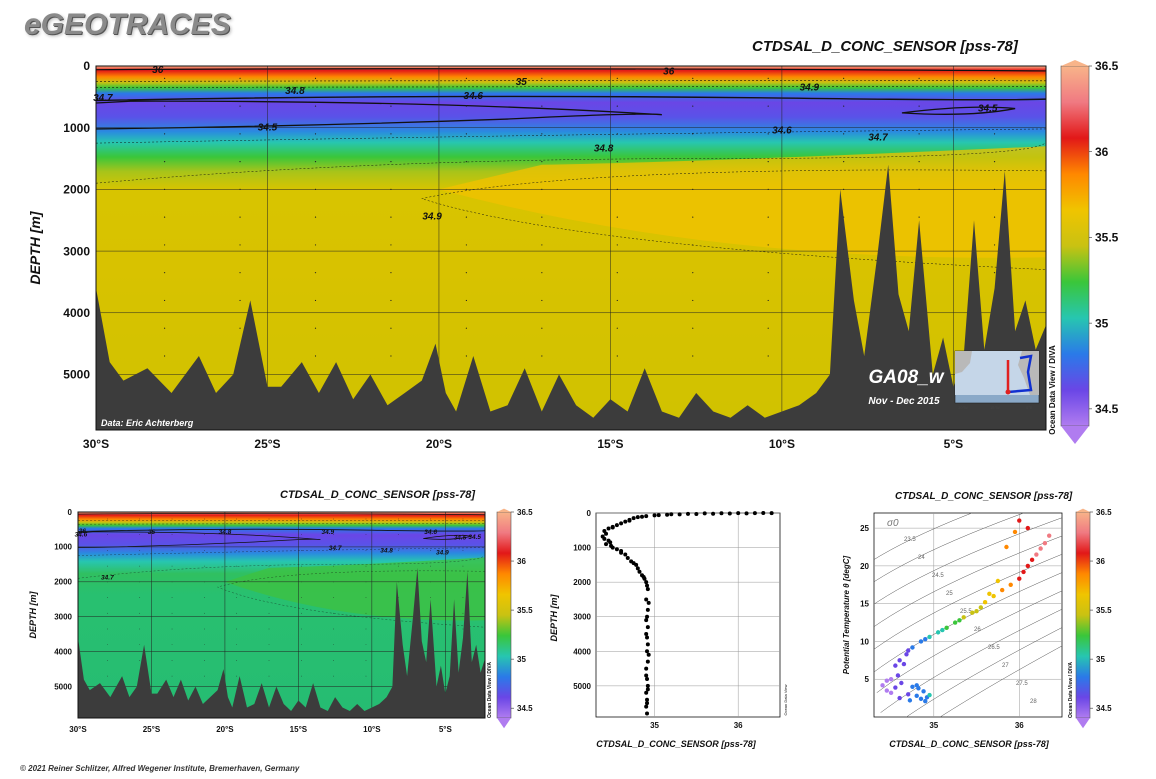  What do you see at coordinates (949, 594) in the screenshot?
I see `isopycnal-label: 25` at bounding box center [949, 594].